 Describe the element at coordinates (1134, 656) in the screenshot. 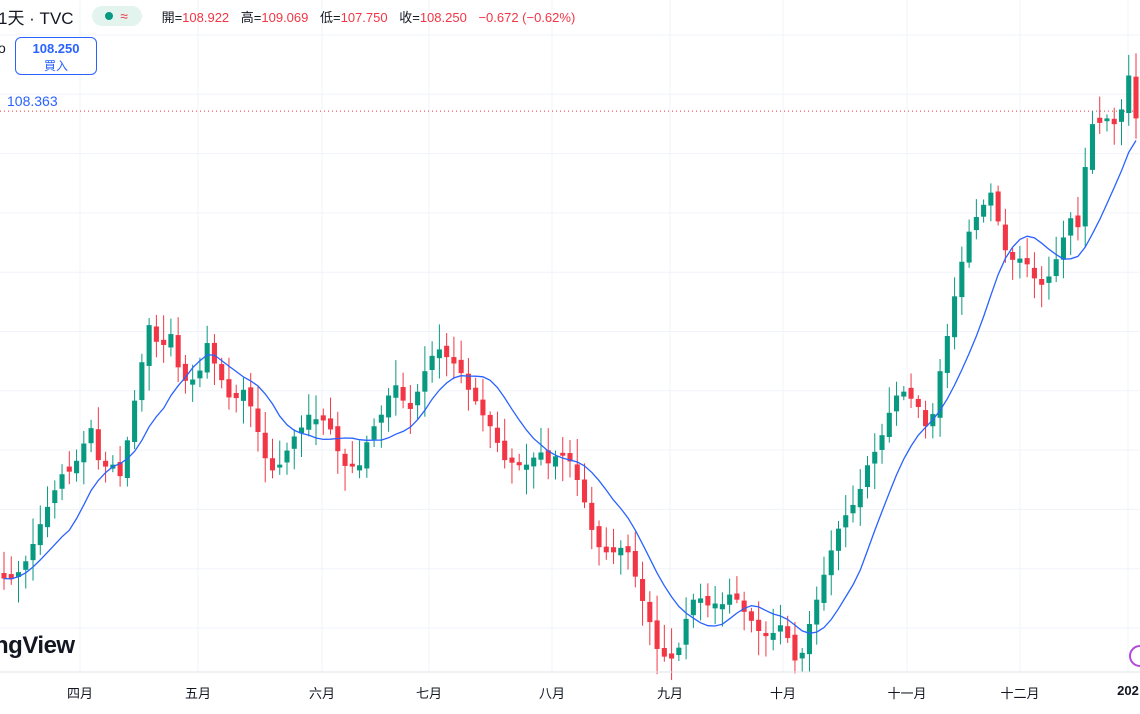

I see `settings-icon` at that location.